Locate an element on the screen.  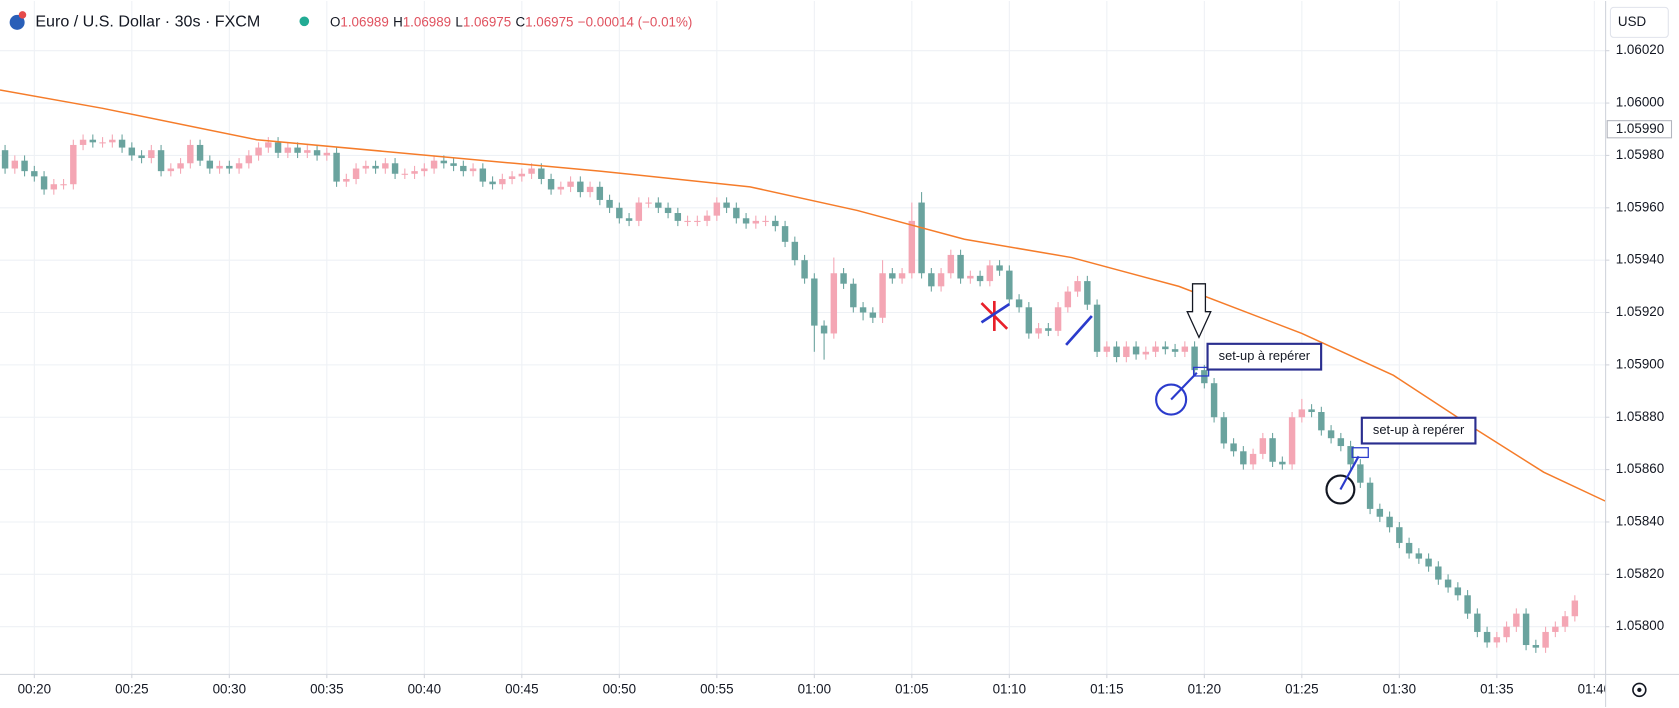
currency-button is located at coordinates (1639, 22).